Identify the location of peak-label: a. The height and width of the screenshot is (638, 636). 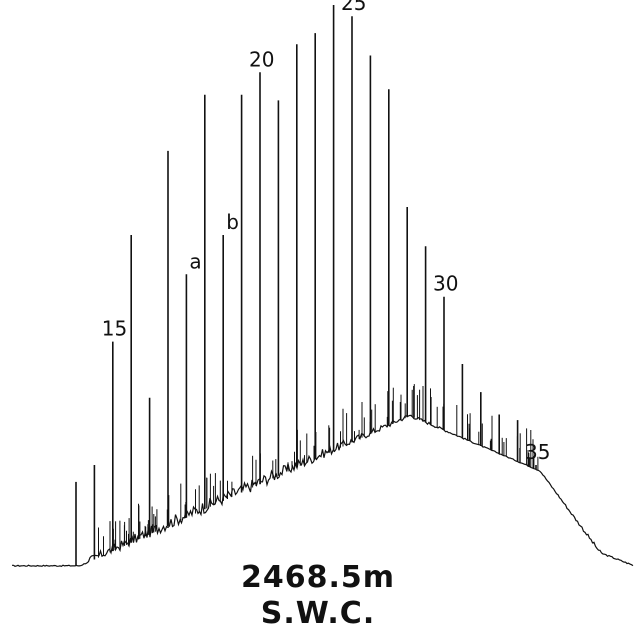
(195, 261).